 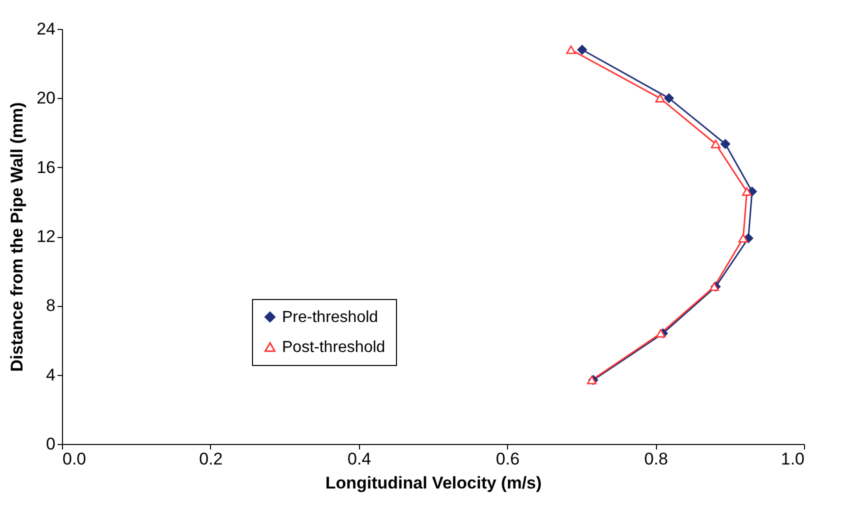 I want to click on y-axis-title: Distance from the Pipe Wall (mm), so click(x=17, y=237).